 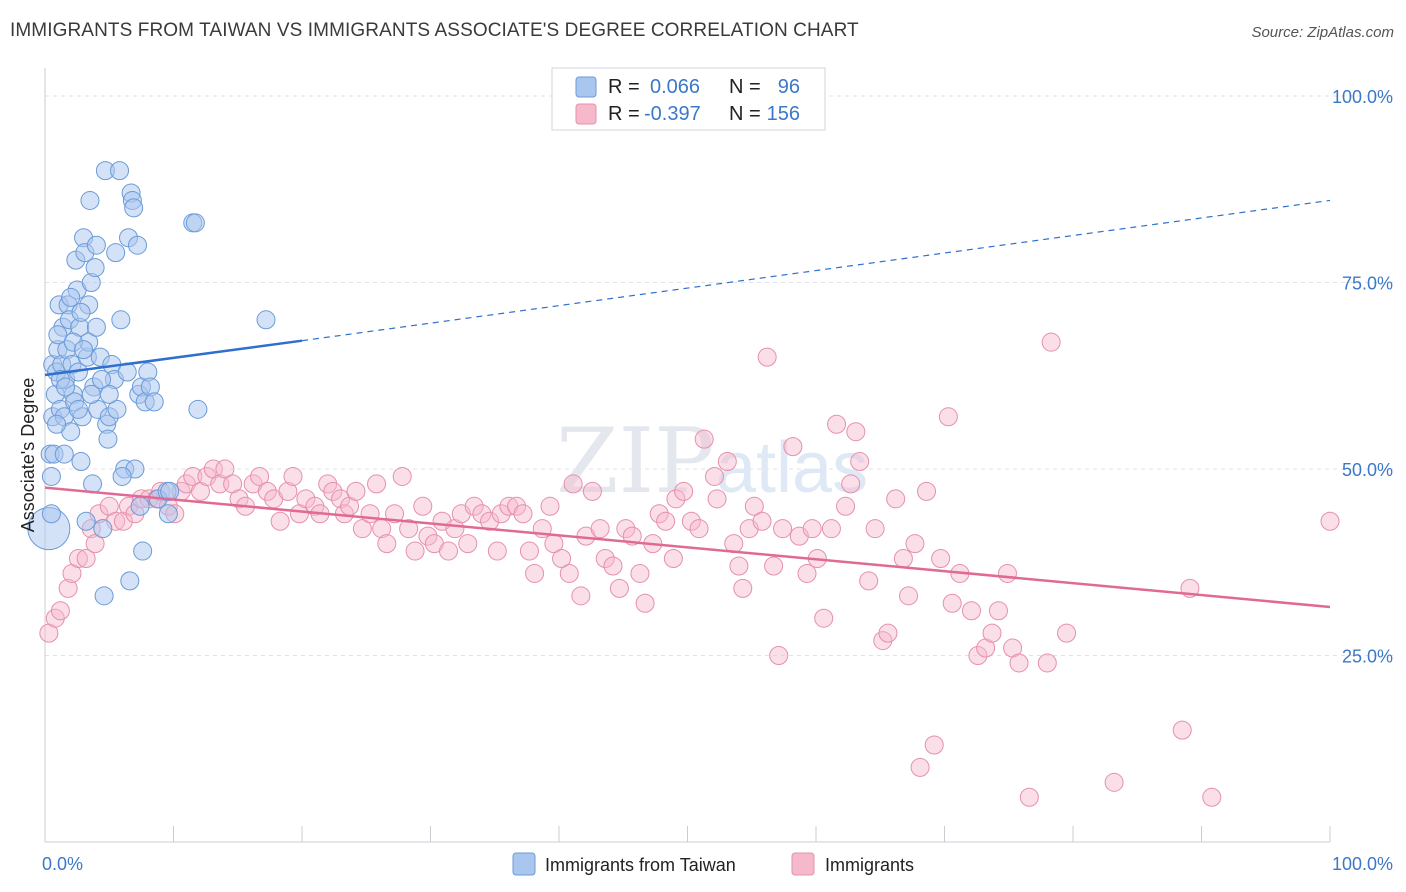 What do you see at coordinates (783, 114) in the screenshot?
I see `legend-n-value: 156` at bounding box center [783, 114].